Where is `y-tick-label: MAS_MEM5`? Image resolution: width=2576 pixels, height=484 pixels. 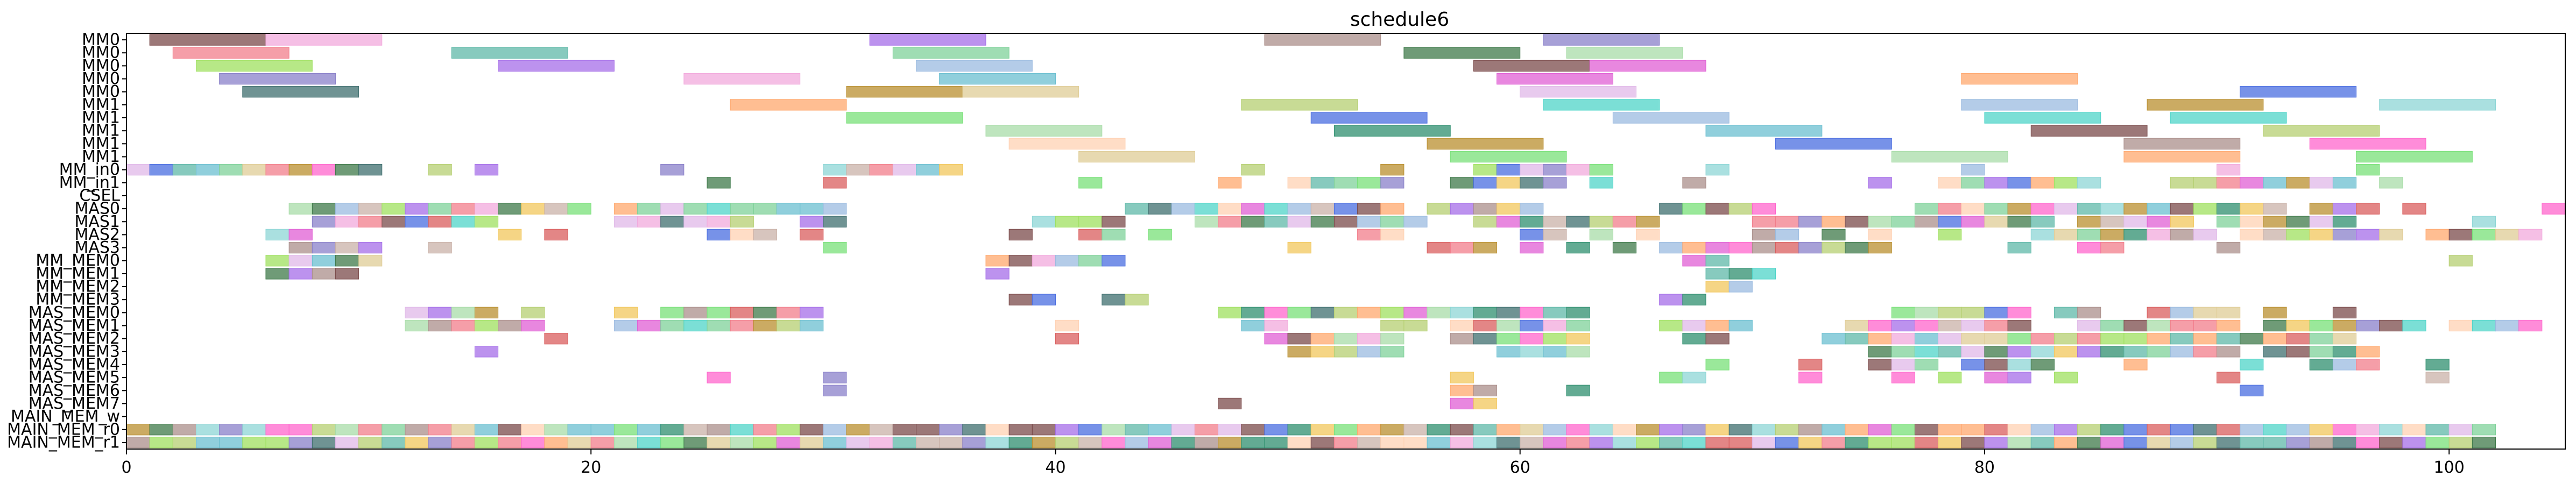
y-tick-label: MAS_MEM5 is located at coordinates (74, 377).